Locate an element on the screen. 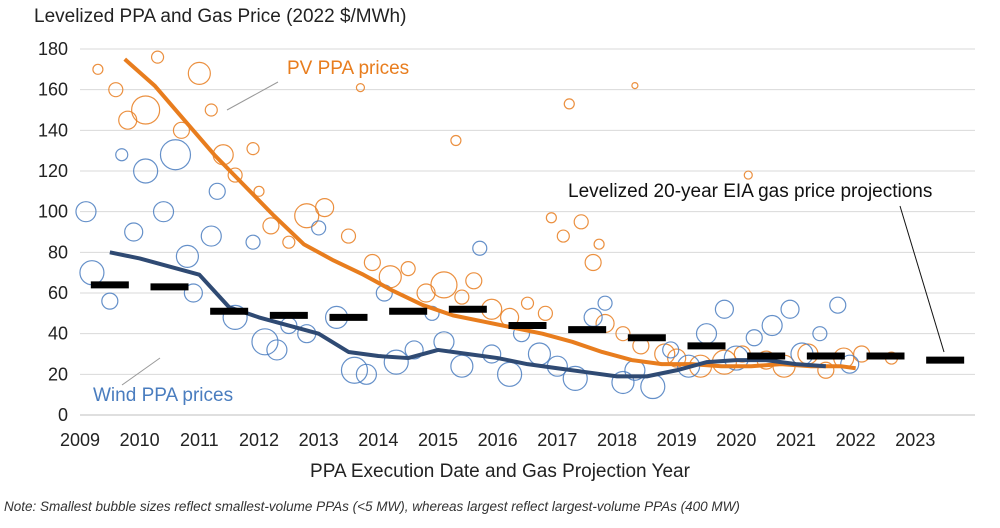 This screenshot has width=1000, height=528. x-tick-label: 2011 is located at coordinates (199, 440).